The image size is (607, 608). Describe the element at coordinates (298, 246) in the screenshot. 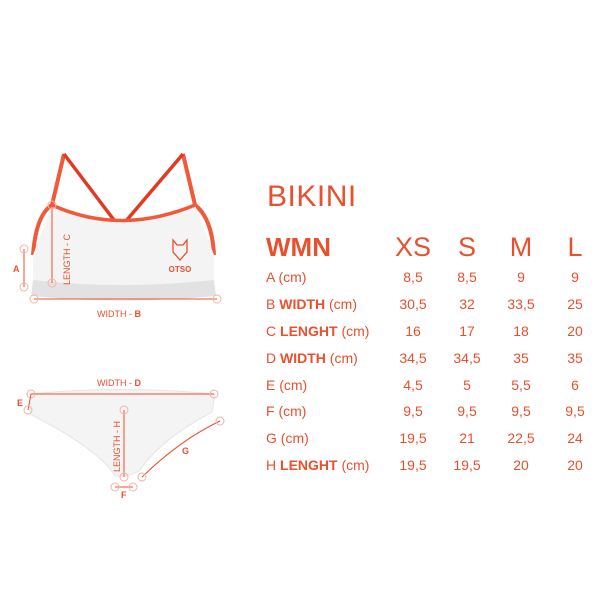

I see `gender-header: WMN` at that location.